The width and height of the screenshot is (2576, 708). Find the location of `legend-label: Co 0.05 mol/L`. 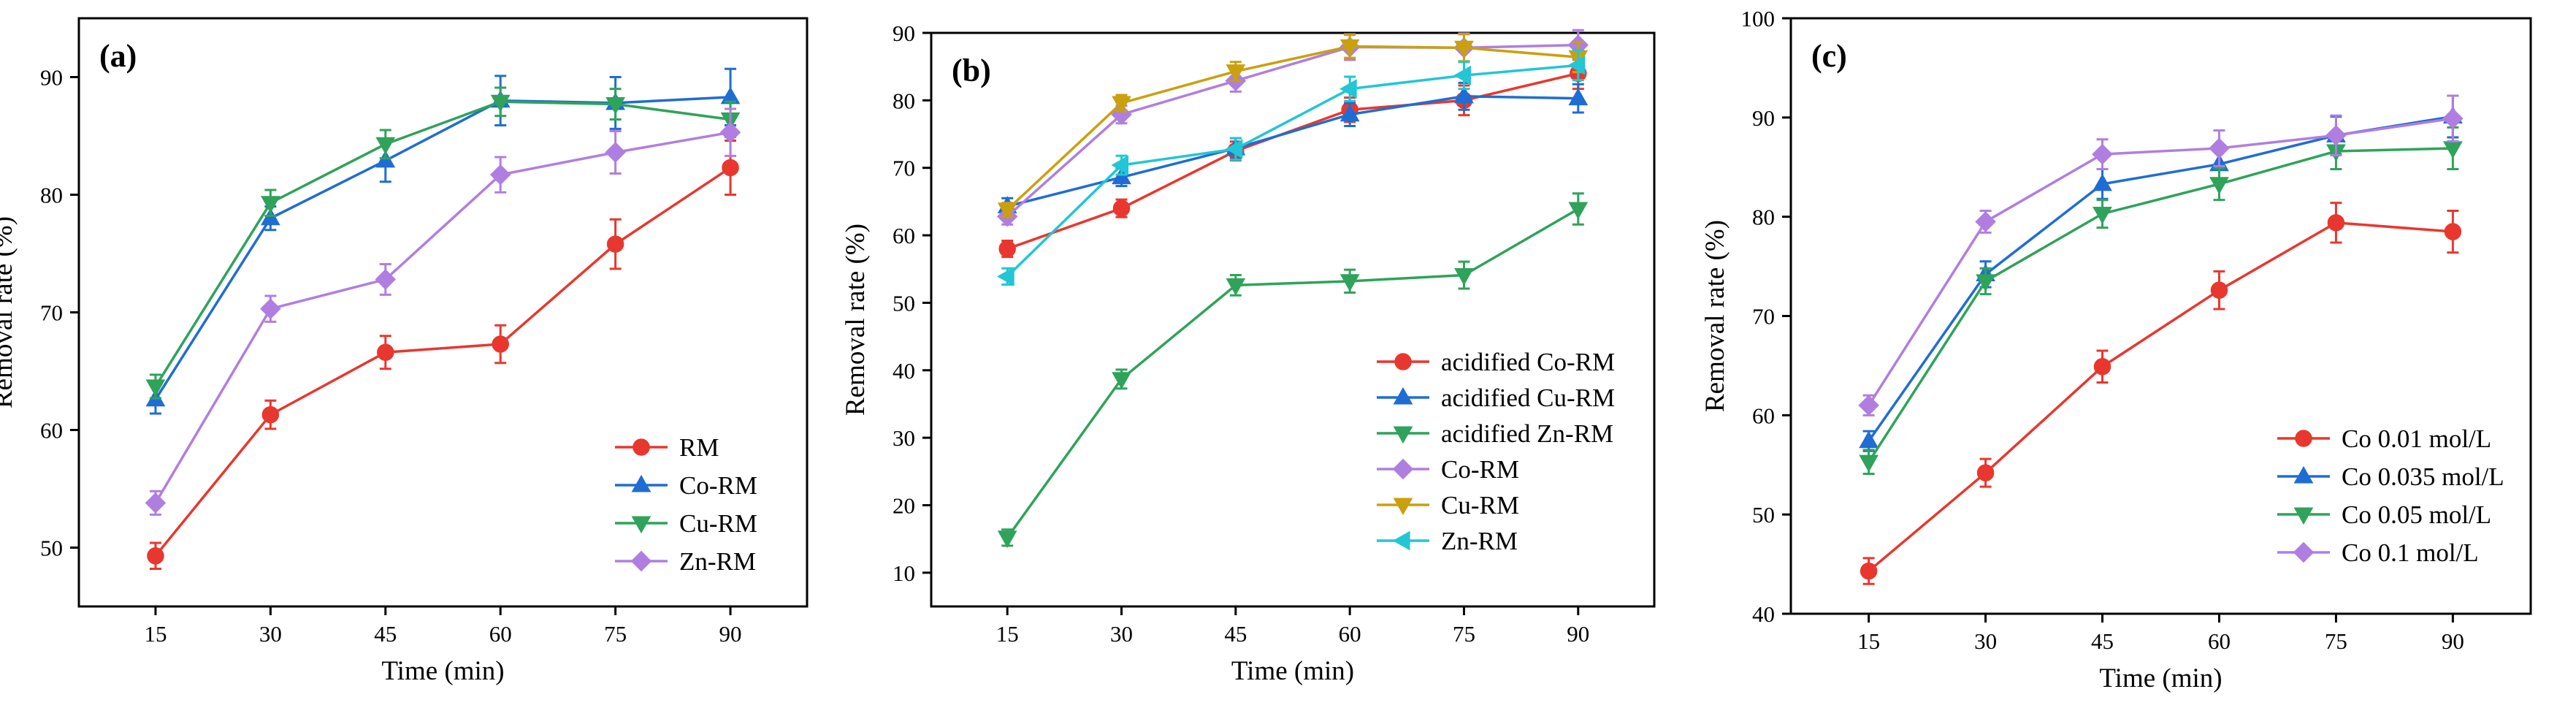

legend-label: Co 0.05 mol/L is located at coordinates (2416, 514).